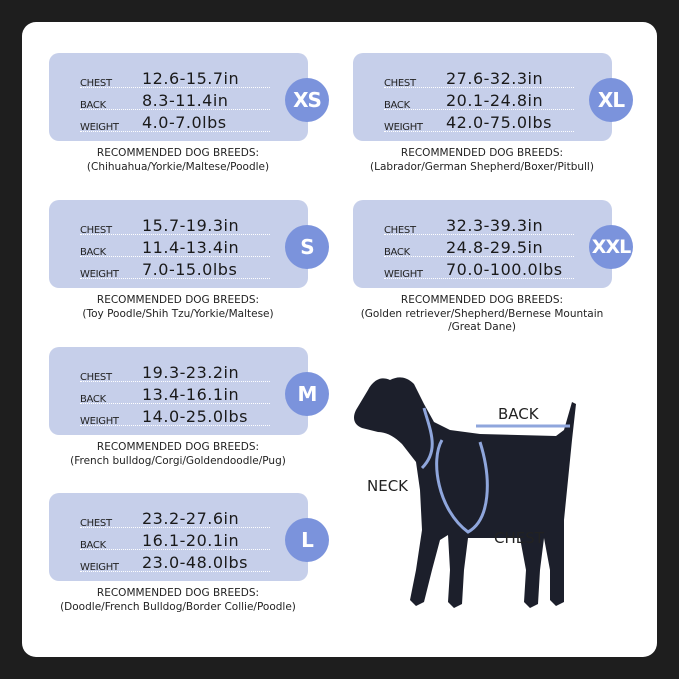 This screenshot has width=679, height=679. Describe the element at coordinates (195, 562) in the screenshot. I see `weight-value: 23.0-48.0lbs` at that location.